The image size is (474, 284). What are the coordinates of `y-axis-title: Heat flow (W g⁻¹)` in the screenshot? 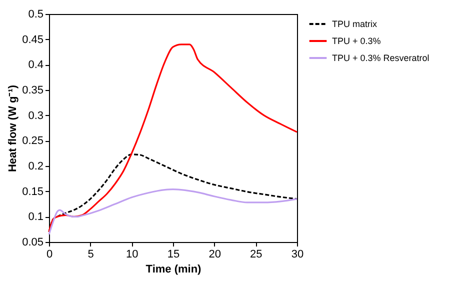 It's located at (13, 128).